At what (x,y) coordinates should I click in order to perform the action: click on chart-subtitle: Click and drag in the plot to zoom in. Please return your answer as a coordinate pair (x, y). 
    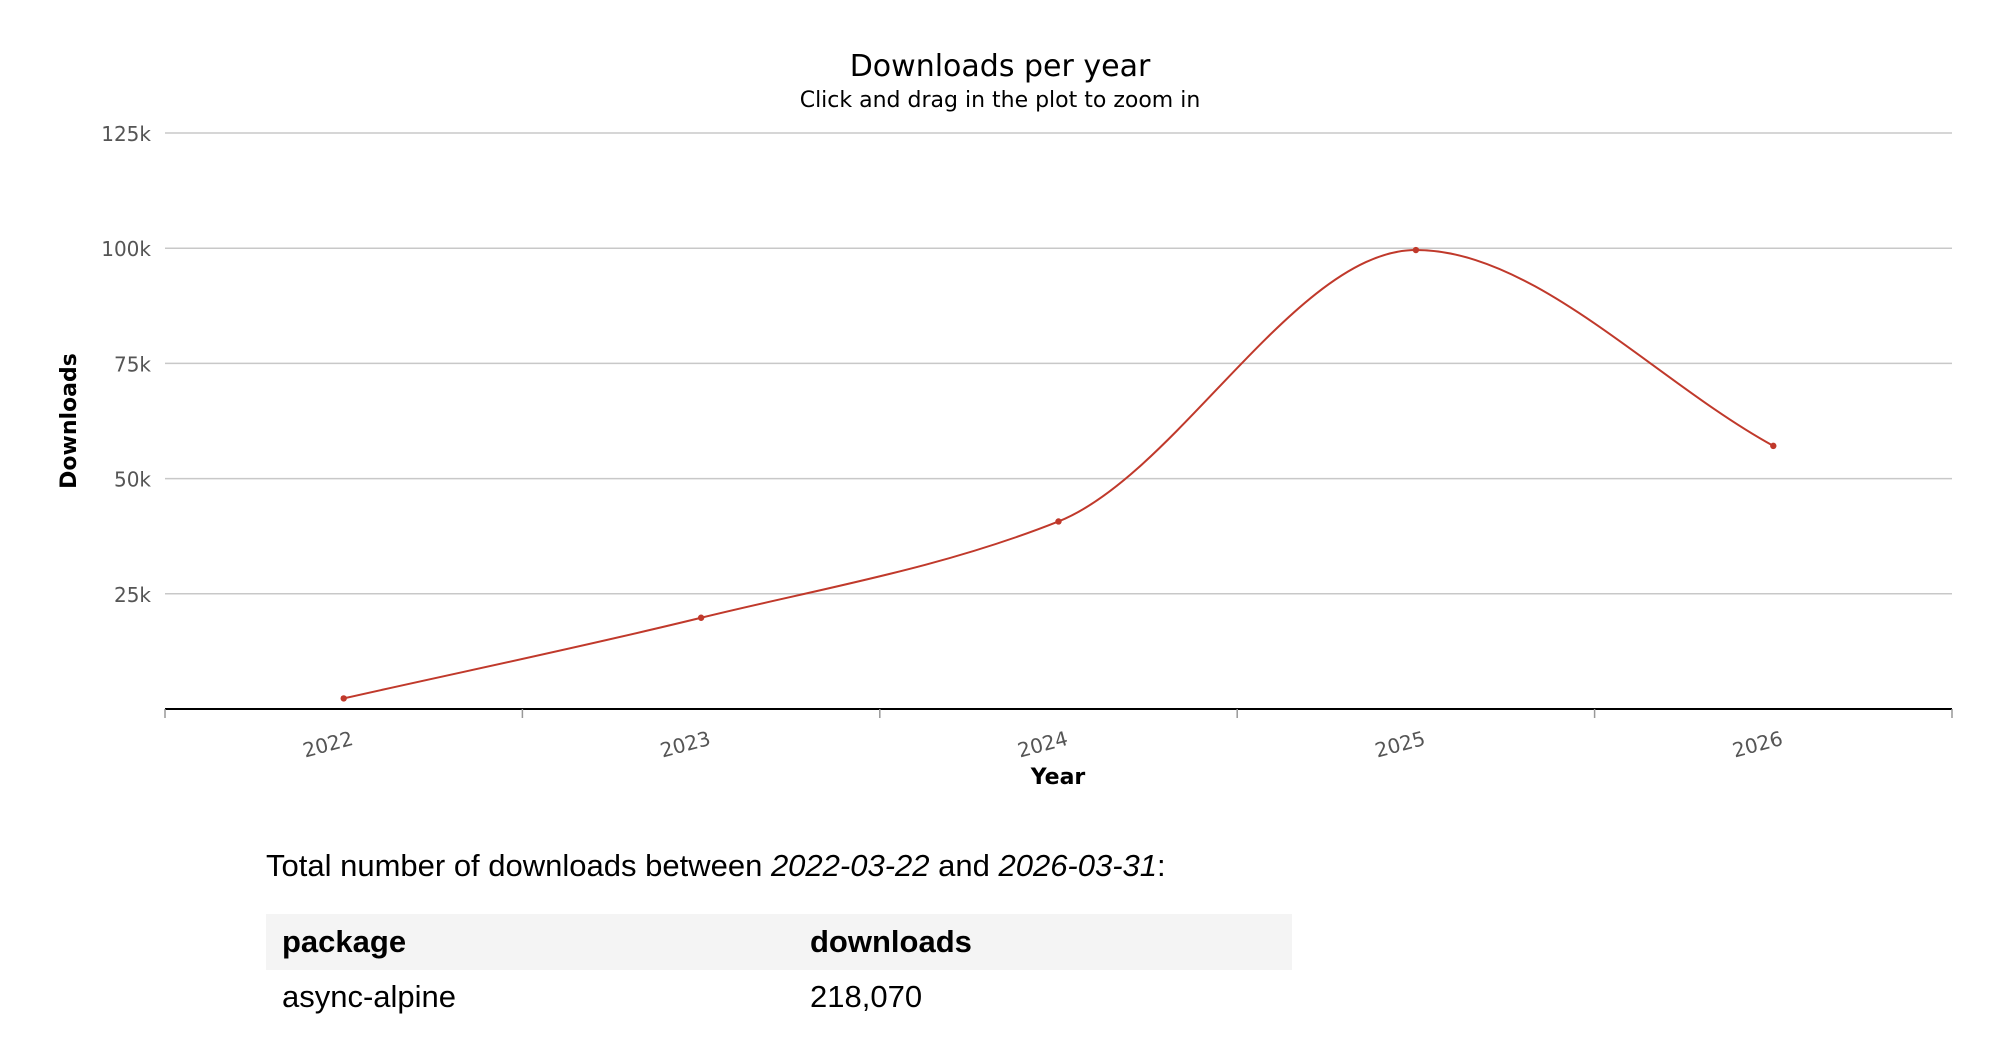
    Looking at the image, I should click on (1000, 100).